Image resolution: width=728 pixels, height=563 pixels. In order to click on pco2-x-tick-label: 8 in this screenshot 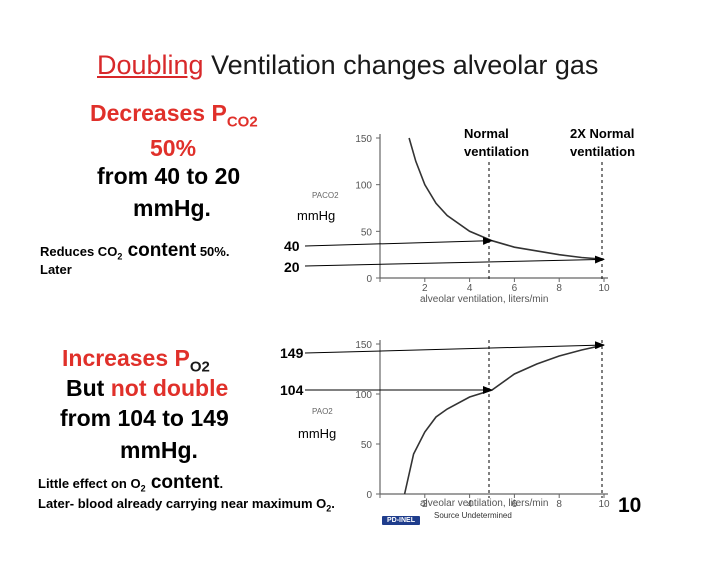, I will do `click(559, 288)`.